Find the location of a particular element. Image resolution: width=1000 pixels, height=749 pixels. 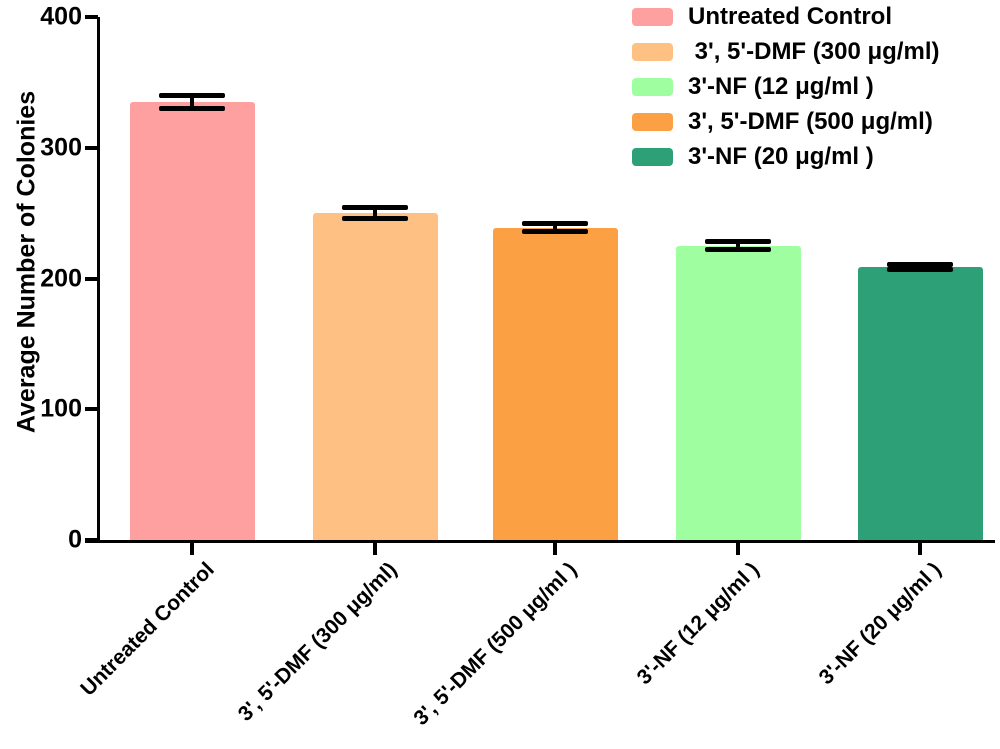

y-axis-spine is located at coordinates (98, 280).